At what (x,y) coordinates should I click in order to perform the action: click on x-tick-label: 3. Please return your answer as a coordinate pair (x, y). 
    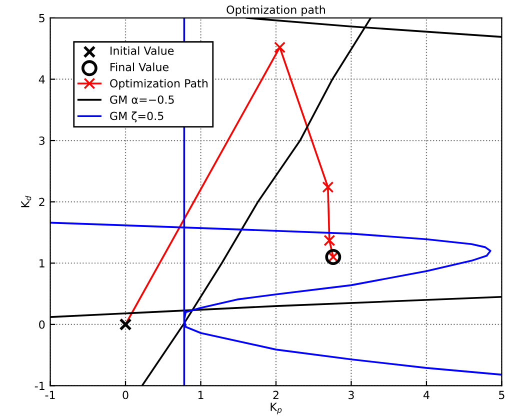
    Looking at the image, I should click on (351, 395).